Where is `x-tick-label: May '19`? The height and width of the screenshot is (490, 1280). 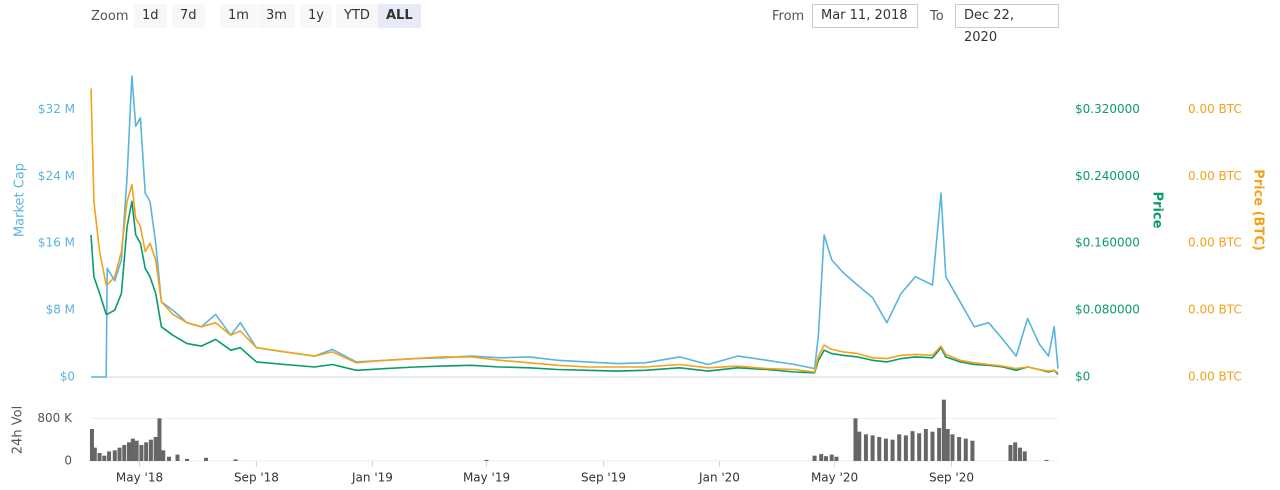 x-tick-label: May '19 is located at coordinates (486, 478).